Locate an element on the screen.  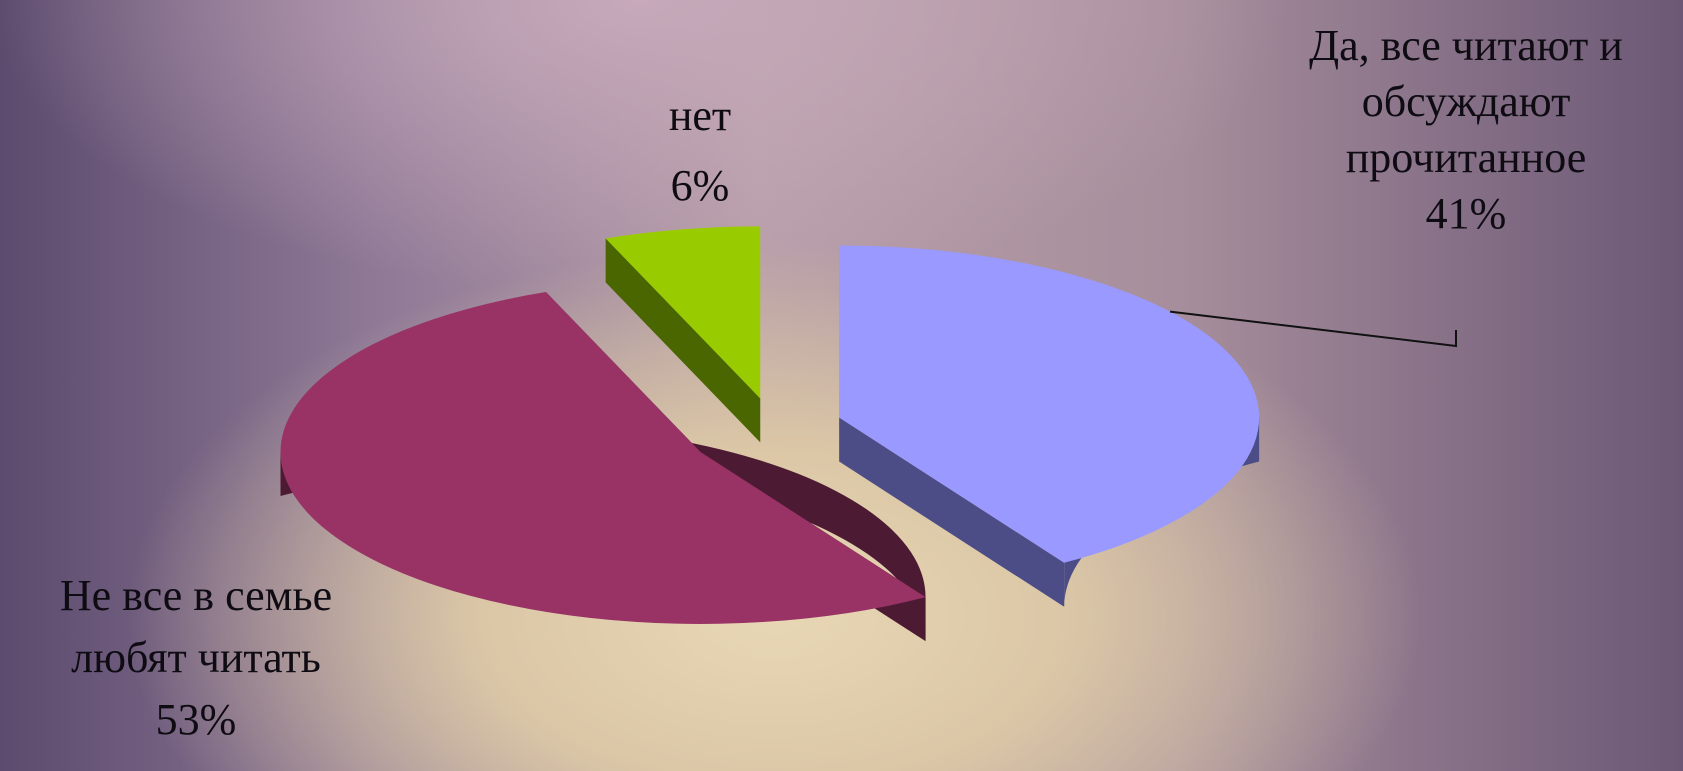
slice-0-label-line: обсуждают is located at coordinates (1466, 101).